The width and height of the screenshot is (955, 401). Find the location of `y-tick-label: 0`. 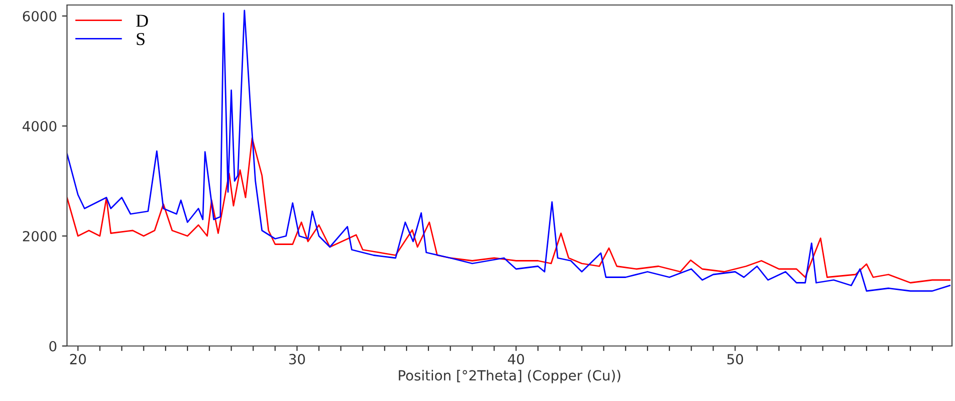

y-tick-label: 0 is located at coordinates (52, 346).